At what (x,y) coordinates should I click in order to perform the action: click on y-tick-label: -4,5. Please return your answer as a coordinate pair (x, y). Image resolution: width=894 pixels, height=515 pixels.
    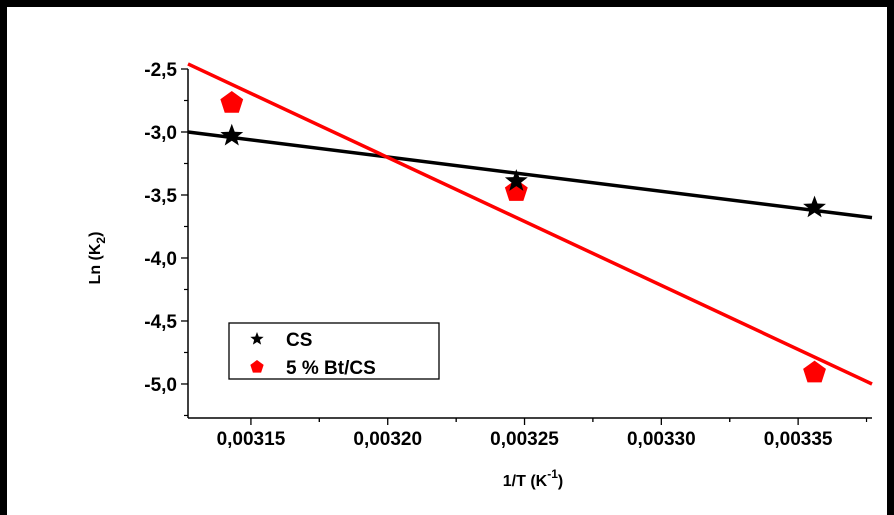
    Looking at the image, I should click on (160, 322).